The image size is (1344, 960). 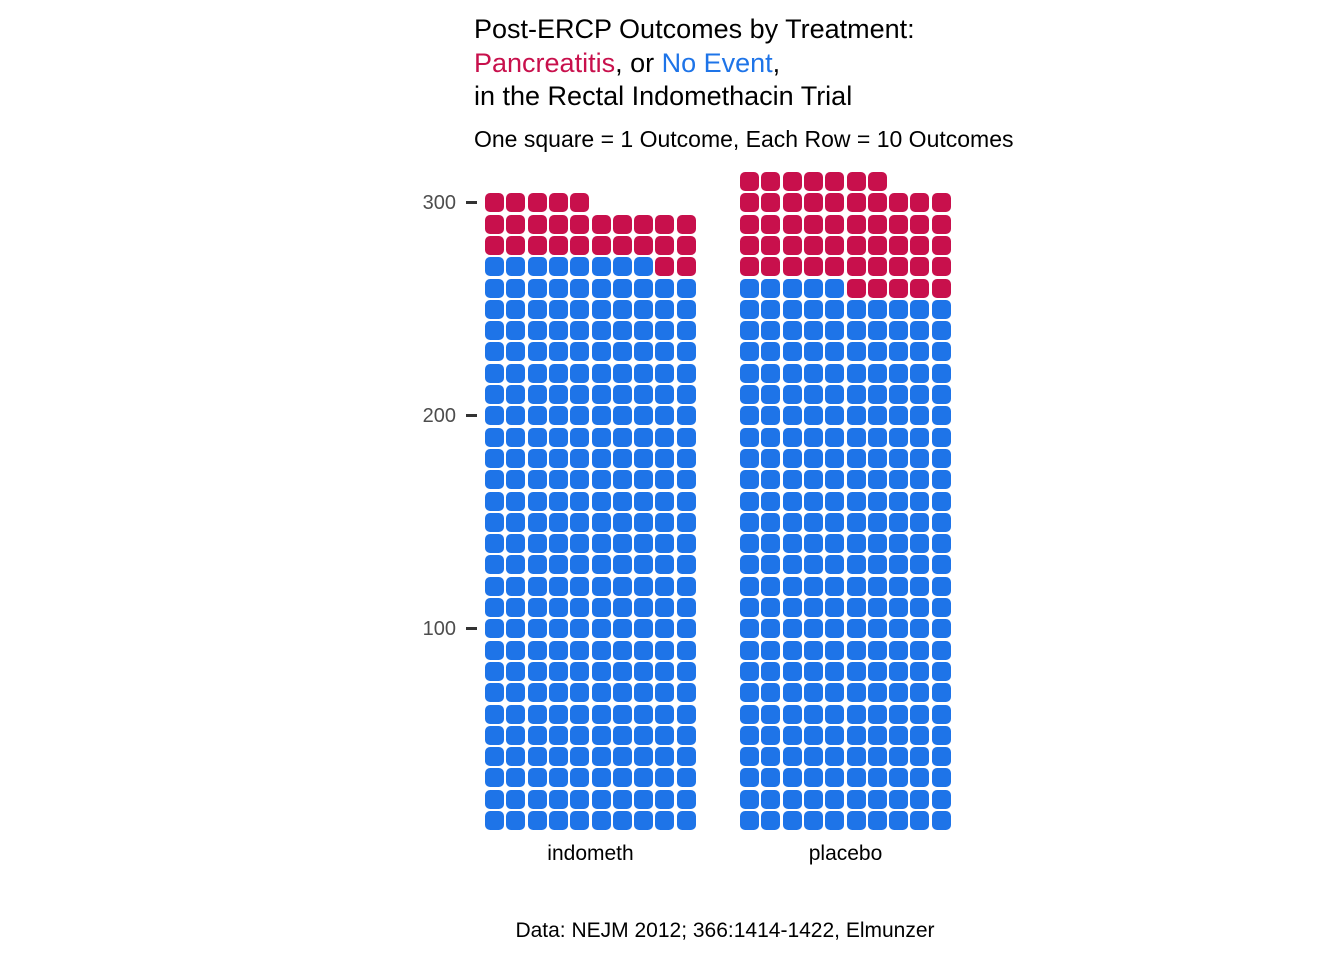 I want to click on y-tick-label: 300, so click(x=439, y=202).